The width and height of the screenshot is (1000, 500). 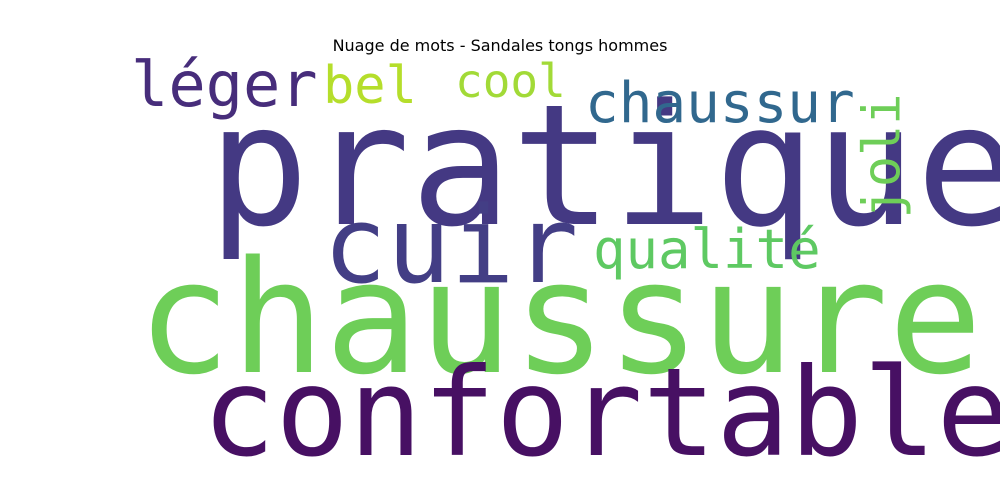 What do you see at coordinates (224, 84) in the screenshot?
I see `word-leger: léger` at bounding box center [224, 84].